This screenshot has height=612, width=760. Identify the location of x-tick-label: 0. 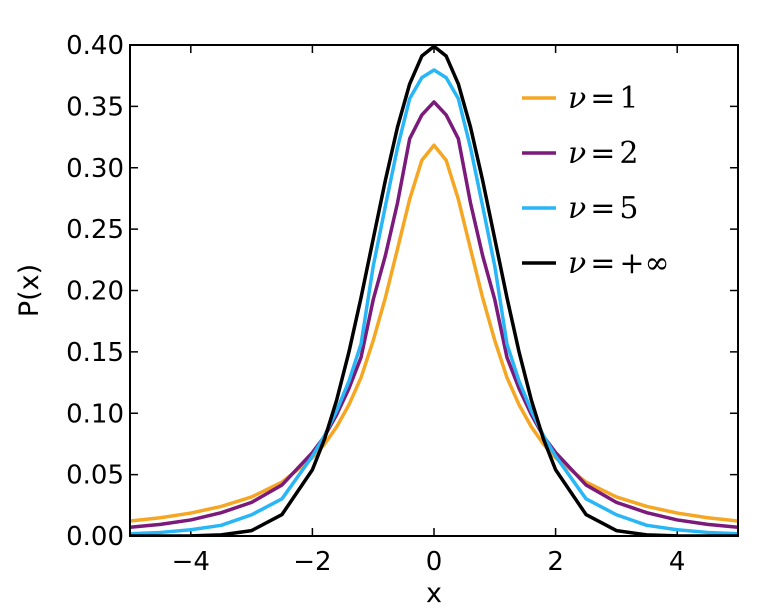
(434, 562).